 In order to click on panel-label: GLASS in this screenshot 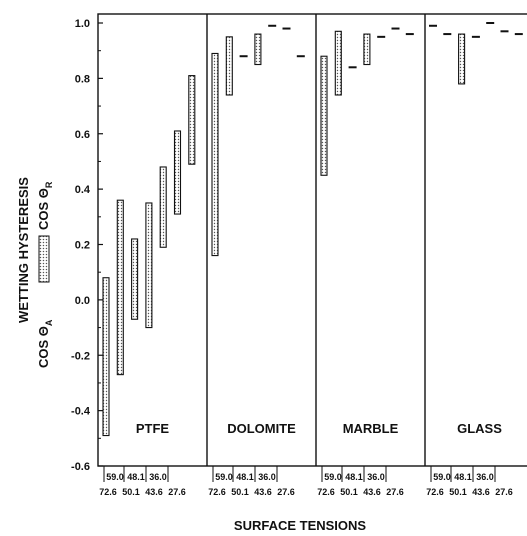, I will do `click(479, 428)`.